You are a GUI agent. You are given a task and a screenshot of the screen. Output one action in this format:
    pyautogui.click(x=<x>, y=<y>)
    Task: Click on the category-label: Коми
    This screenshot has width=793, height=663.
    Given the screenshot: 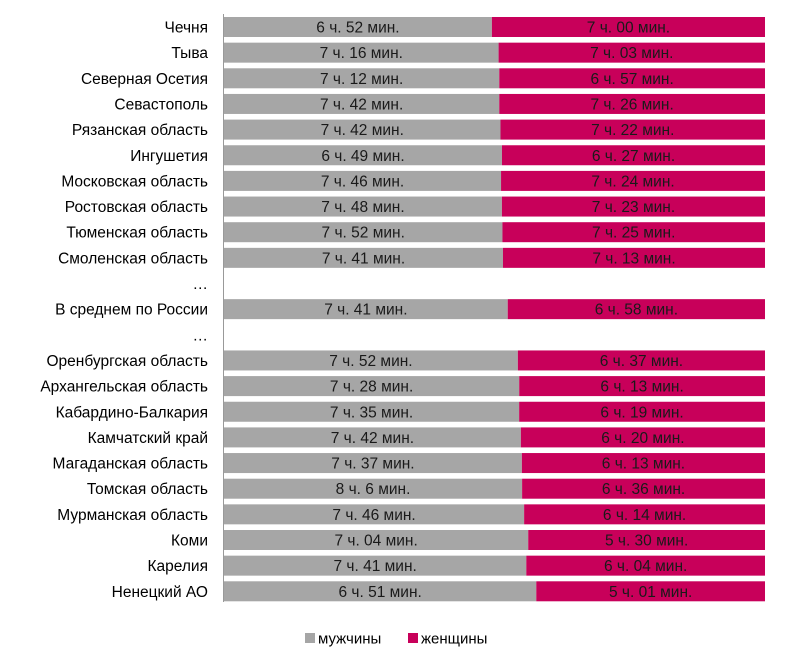 What is the action you would take?
    pyautogui.click(x=189, y=541)
    